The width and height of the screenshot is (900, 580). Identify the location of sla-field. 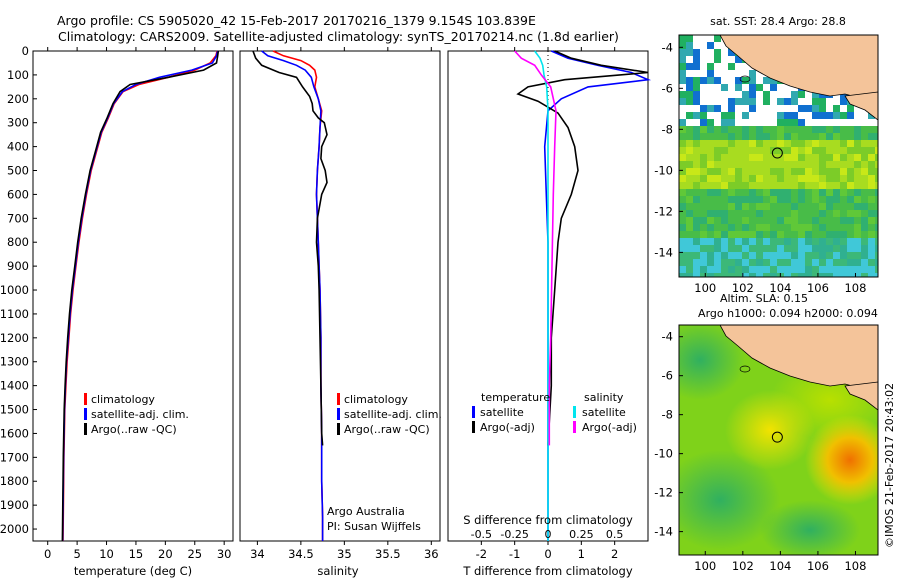
(778, 440).